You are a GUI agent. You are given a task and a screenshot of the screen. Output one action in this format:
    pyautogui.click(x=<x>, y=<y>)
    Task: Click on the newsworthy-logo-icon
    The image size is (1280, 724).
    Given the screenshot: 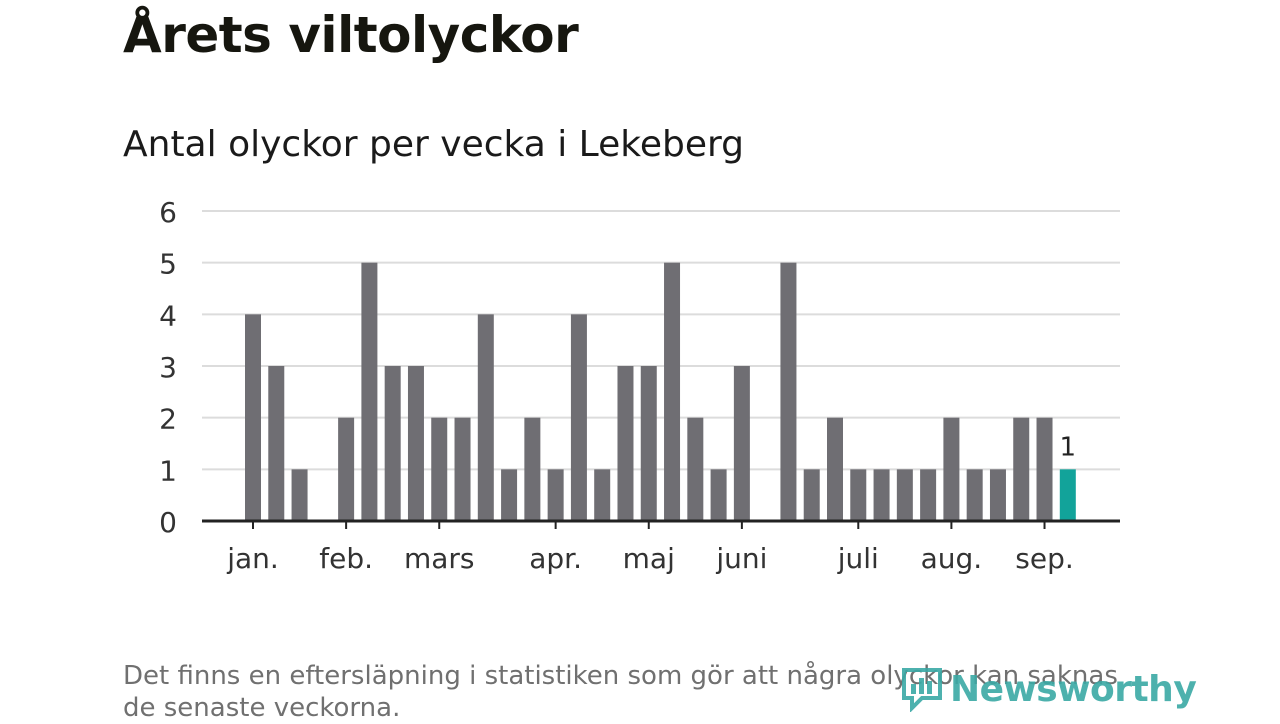 What is the action you would take?
    pyautogui.click(x=922, y=690)
    